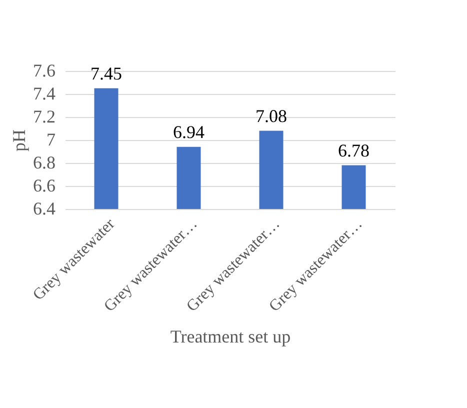 The height and width of the screenshot is (408, 467). I want to click on data-label: 7.08, so click(271, 116).